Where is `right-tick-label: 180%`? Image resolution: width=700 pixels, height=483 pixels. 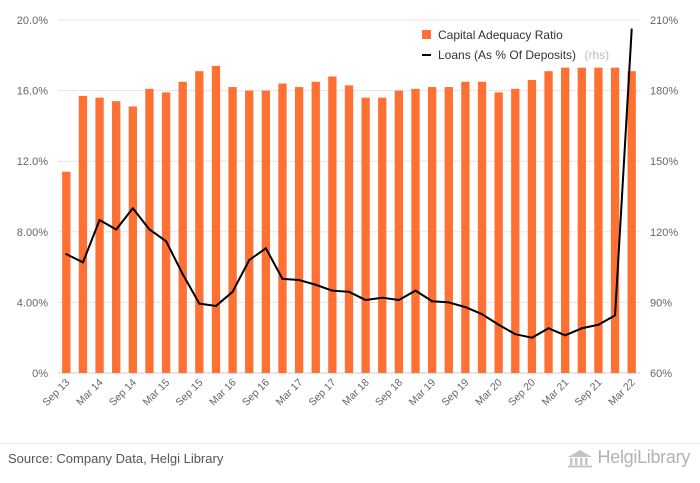 right-tick-label: 180% is located at coordinates (664, 92).